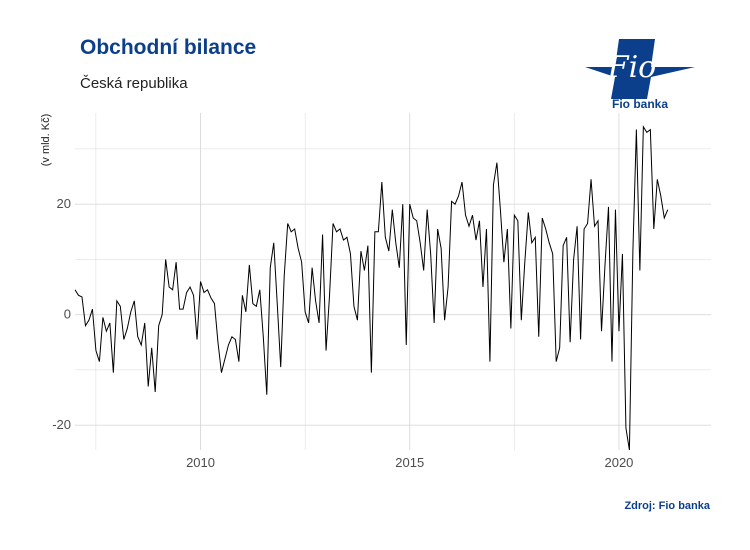 This screenshot has height=550, width=750. I want to click on chart-subtitle: Česká republika, so click(134, 83).